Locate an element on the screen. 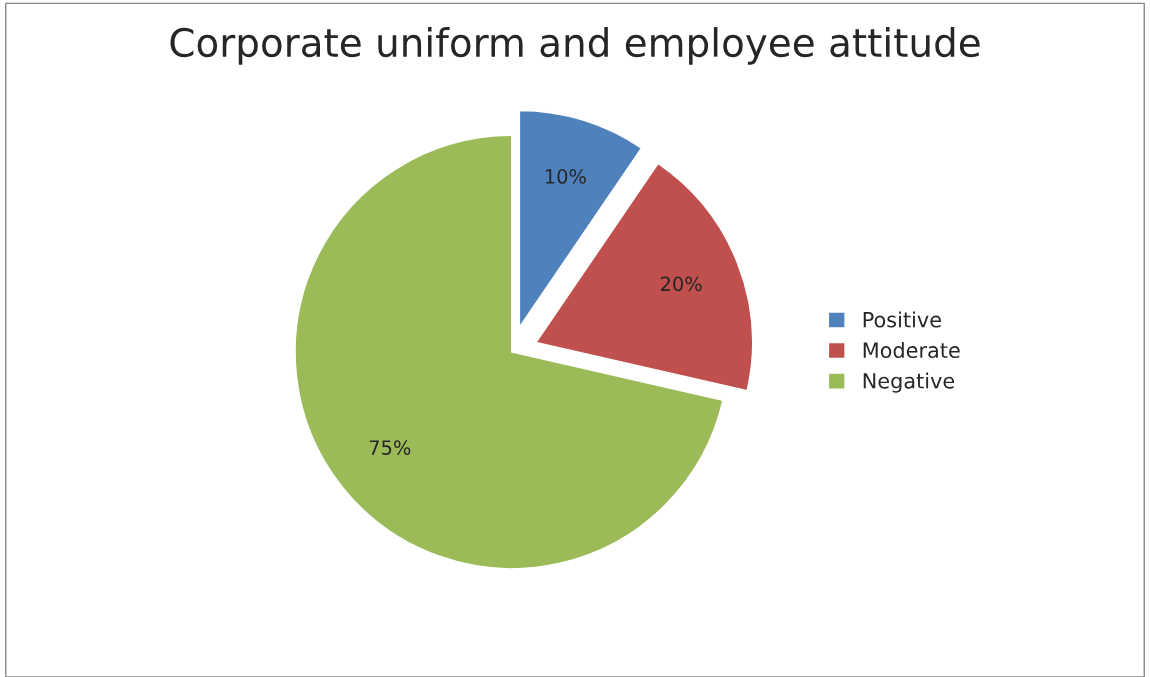 Image resolution: width=1150 pixels, height=677 pixels. legend-label: Negative is located at coordinates (909, 382).